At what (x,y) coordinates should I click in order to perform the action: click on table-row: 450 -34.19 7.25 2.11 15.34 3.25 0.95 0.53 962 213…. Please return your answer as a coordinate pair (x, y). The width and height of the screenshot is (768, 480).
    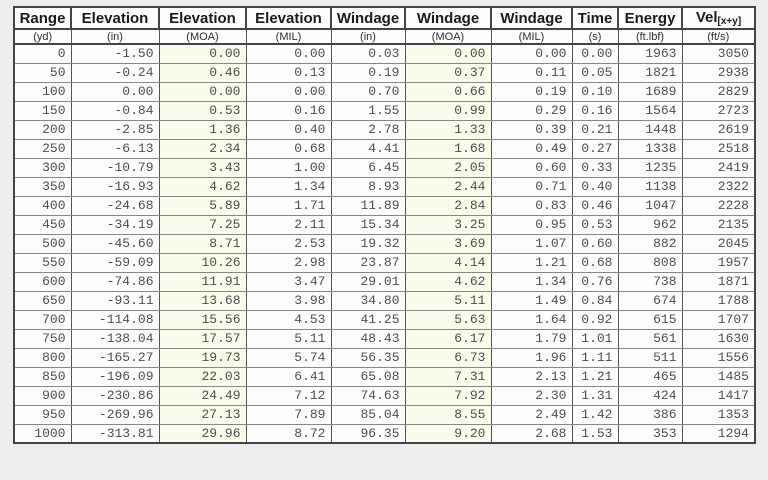
    Looking at the image, I should click on (384, 224).